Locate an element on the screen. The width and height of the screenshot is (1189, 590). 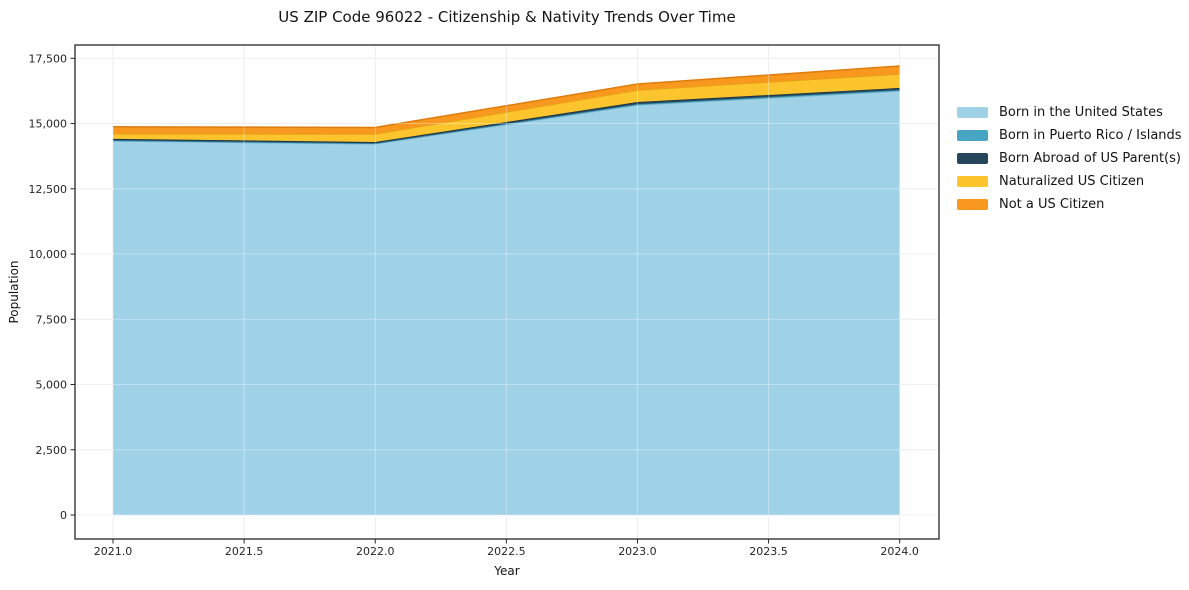
x-tick-label: 2023.5 is located at coordinates (768, 551).